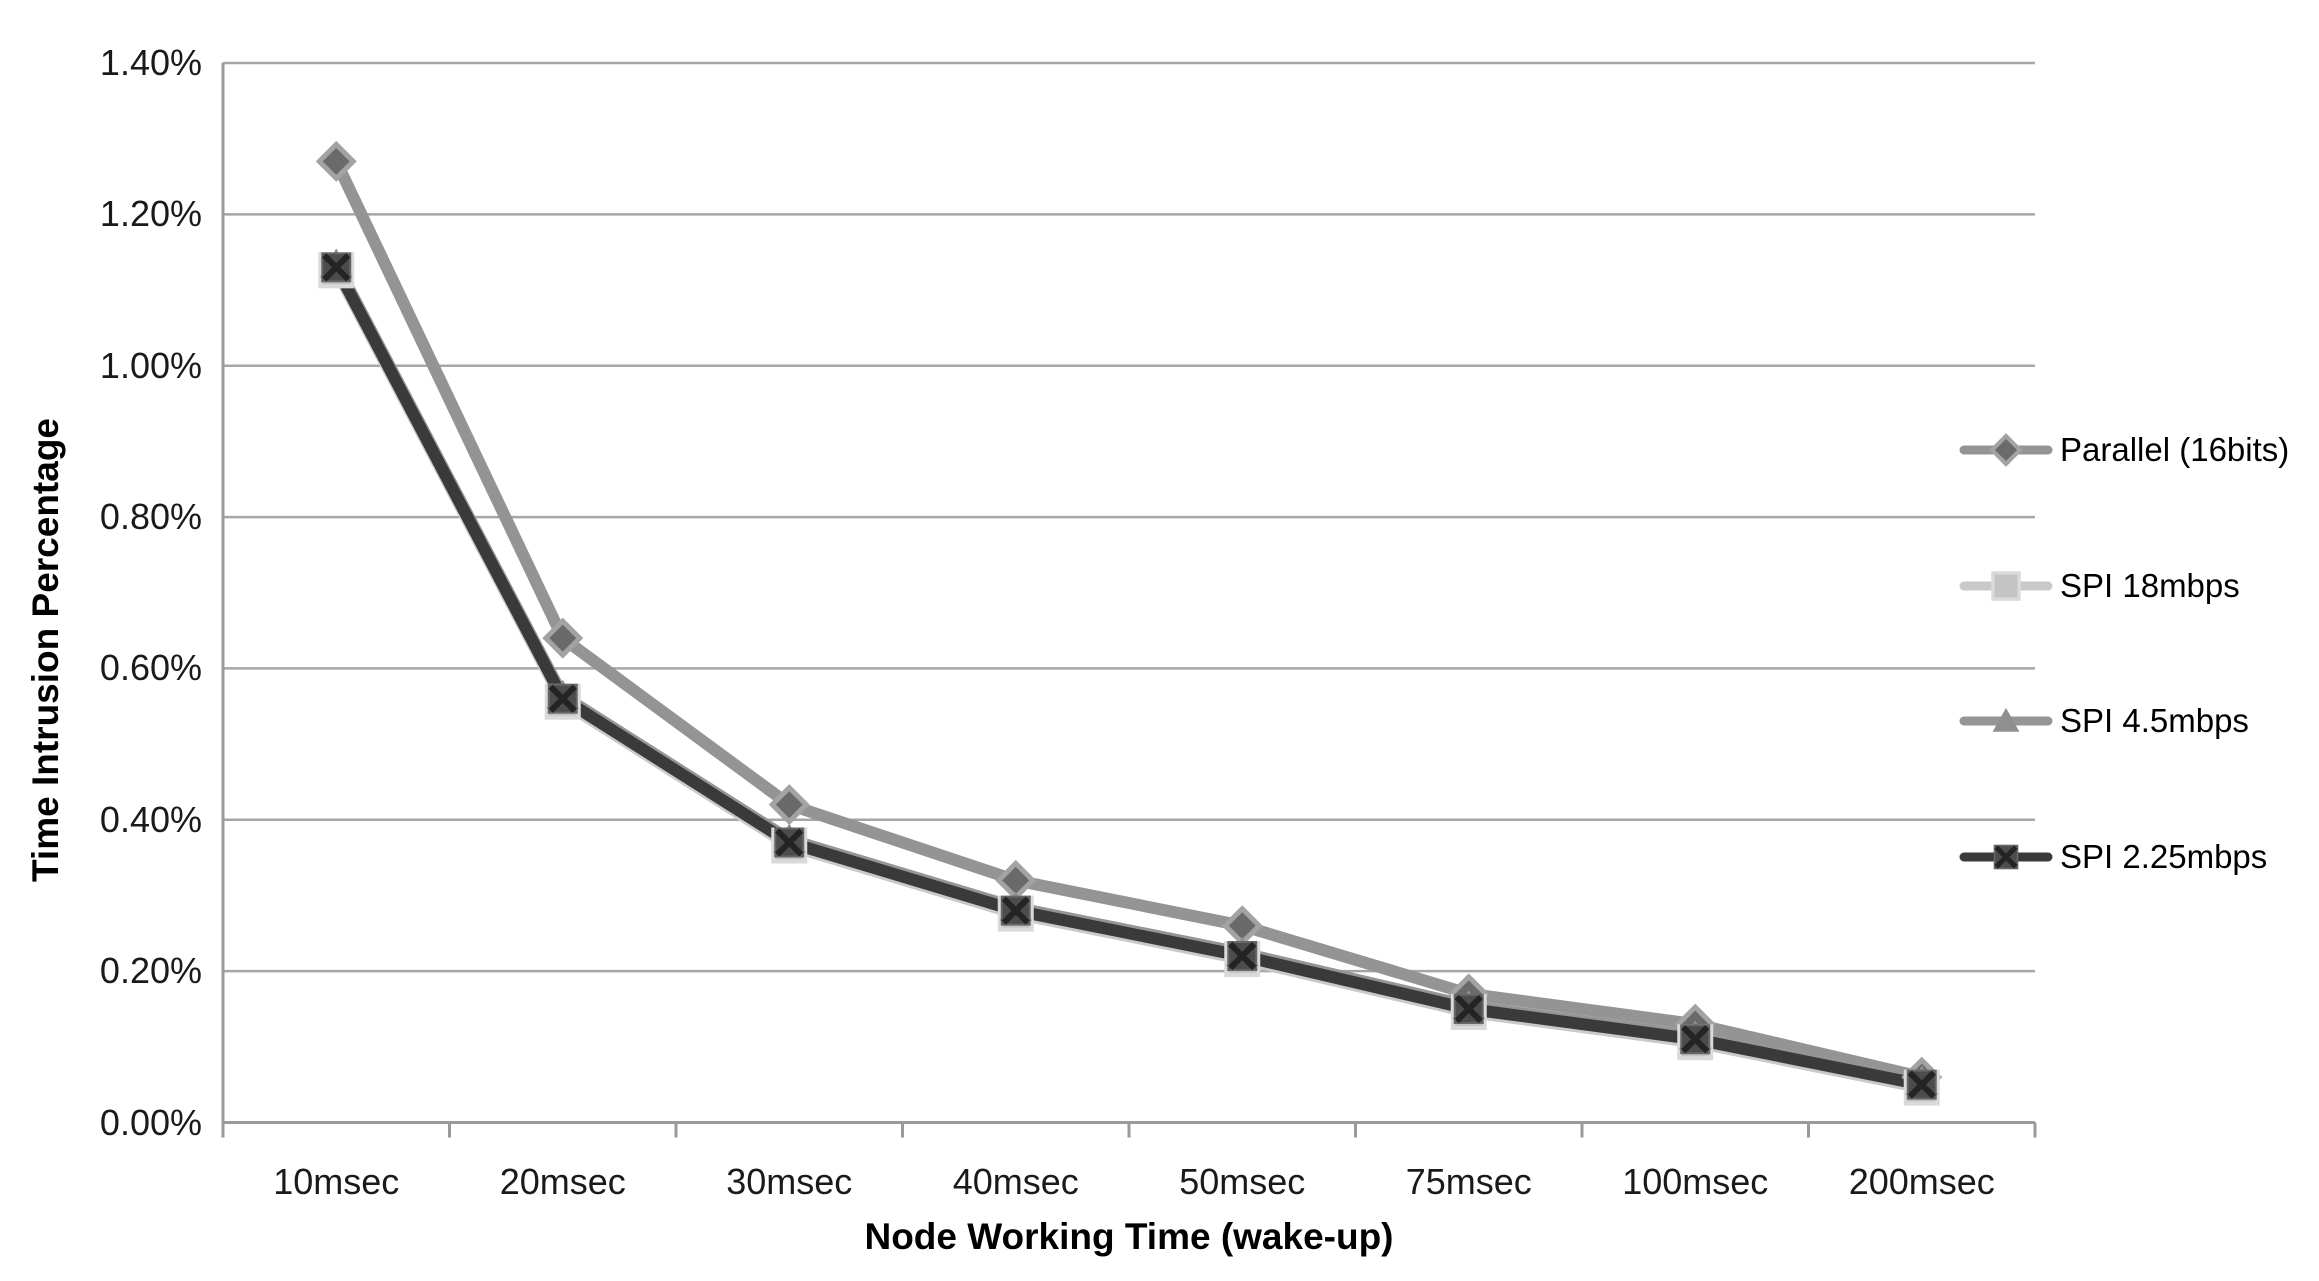 This screenshot has height=1281, width=2319. Describe the element at coordinates (789, 1181) in the screenshot. I see `x-tick-label: 30msec` at that location.